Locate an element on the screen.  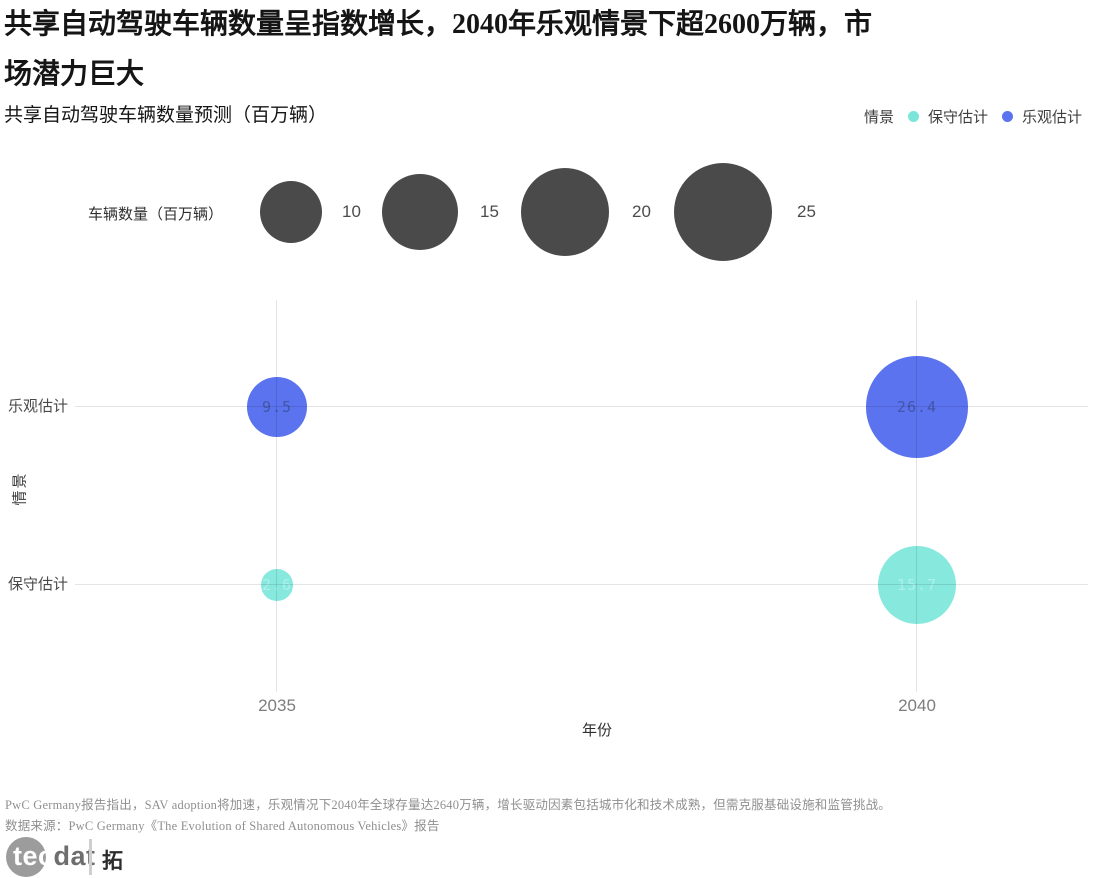
x-tick-2040: 2040 is located at coordinates (917, 705).